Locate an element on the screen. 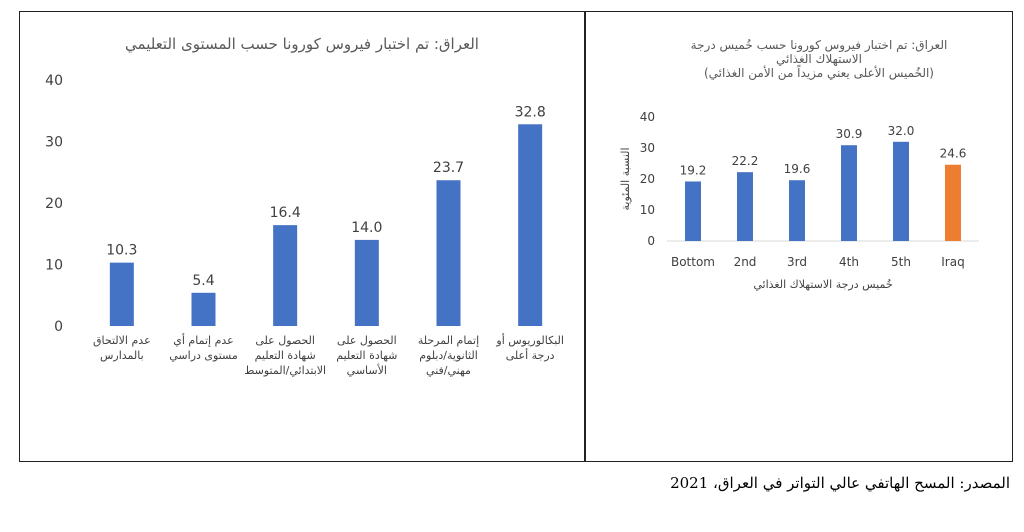 The height and width of the screenshot is (532, 1024). x-tick-label: مستوى دراسي is located at coordinates (203, 355).